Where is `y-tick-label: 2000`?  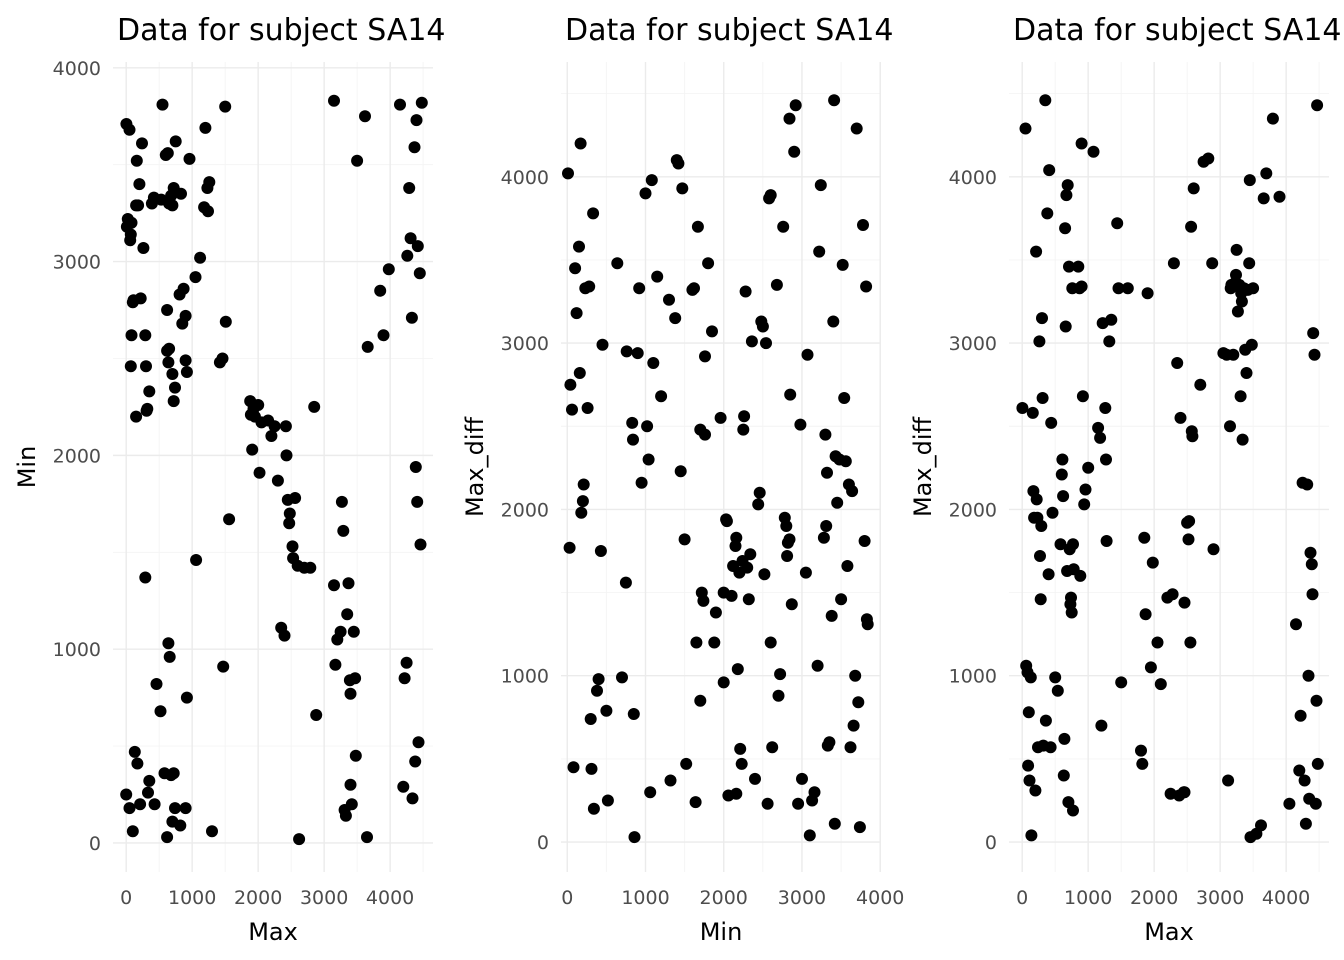
y-tick-label: 2000 is located at coordinates (525, 510).